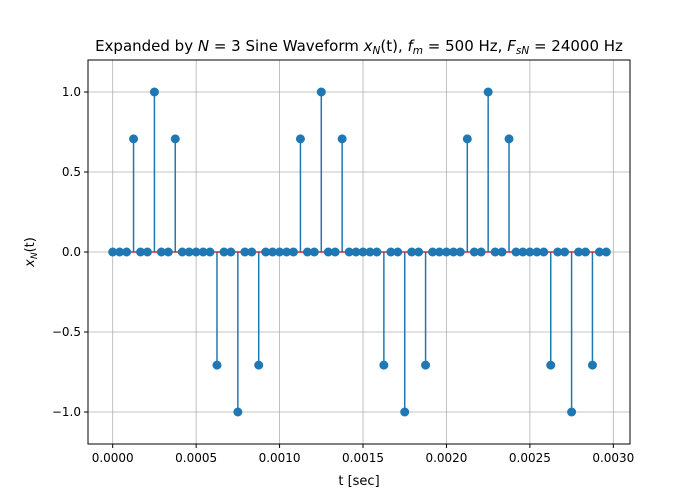 The width and height of the screenshot is (700, 504). I want to click on y-tick-label: −1.0, so click(66, 412).